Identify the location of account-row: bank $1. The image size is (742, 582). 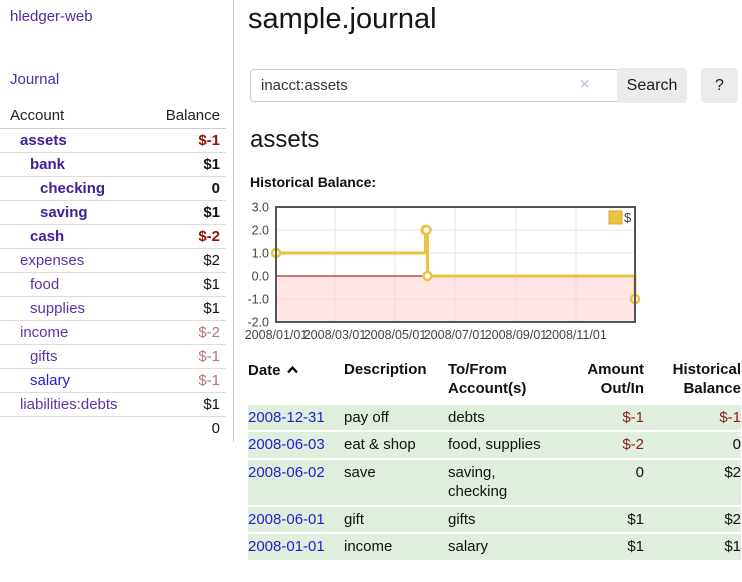
(113, 164).